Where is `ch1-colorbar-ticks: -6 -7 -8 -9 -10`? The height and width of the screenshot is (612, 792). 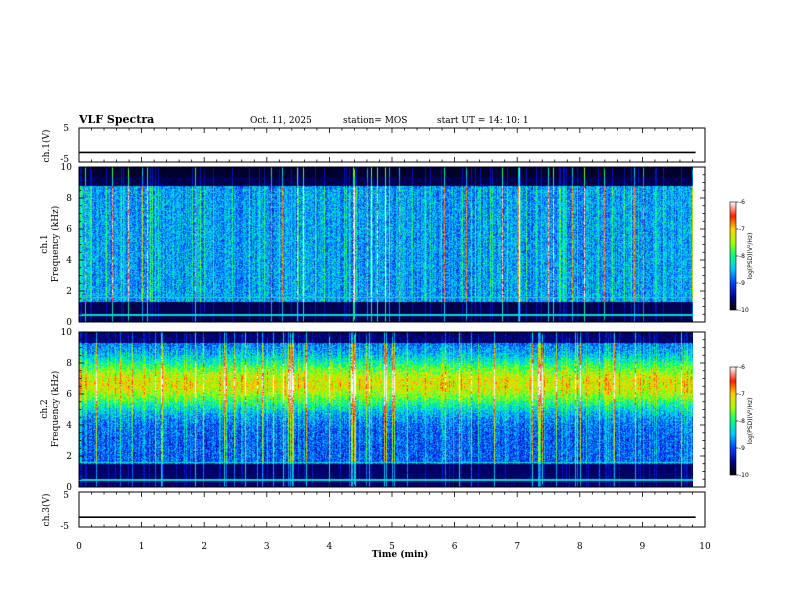 ch1-colorbar-ticks: -6 -7 -8 -9 -10 is located at coordinates (742, 256).